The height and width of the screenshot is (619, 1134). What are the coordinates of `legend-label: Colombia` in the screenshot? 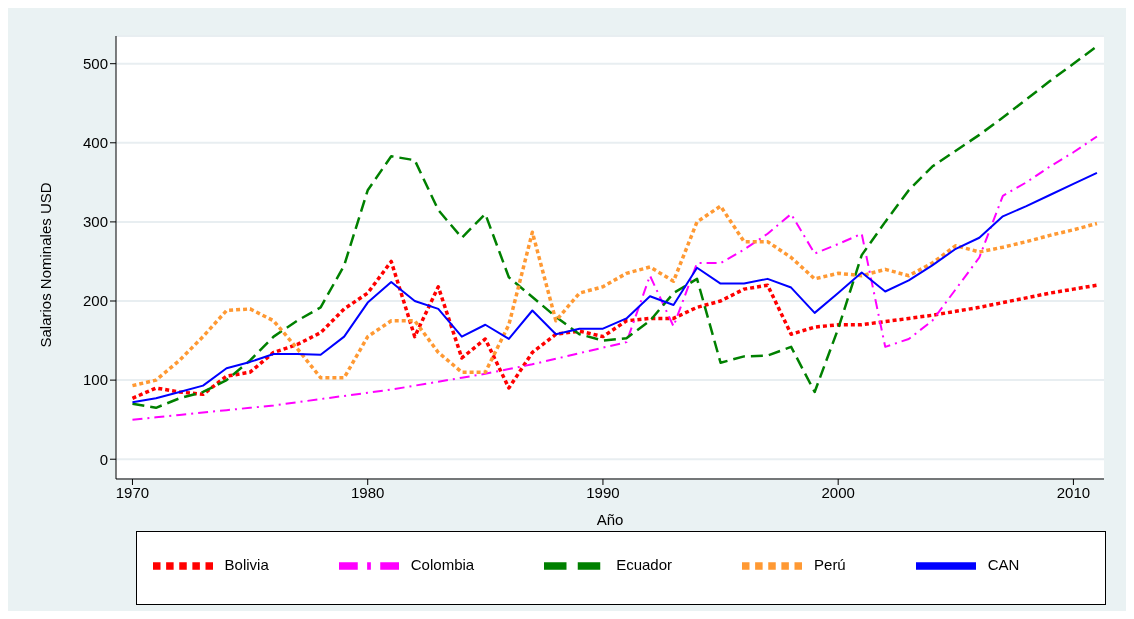 It's located at (442, 565).